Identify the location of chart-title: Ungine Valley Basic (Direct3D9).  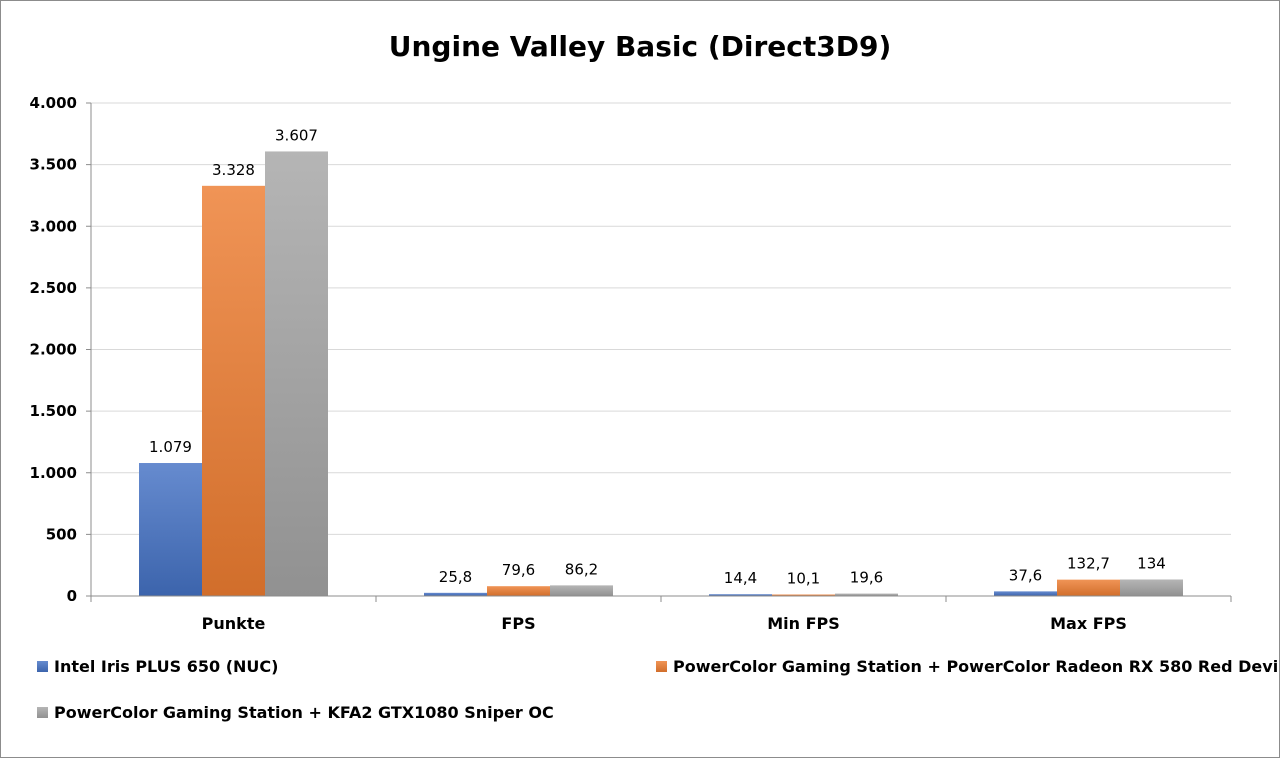
(640, 46).